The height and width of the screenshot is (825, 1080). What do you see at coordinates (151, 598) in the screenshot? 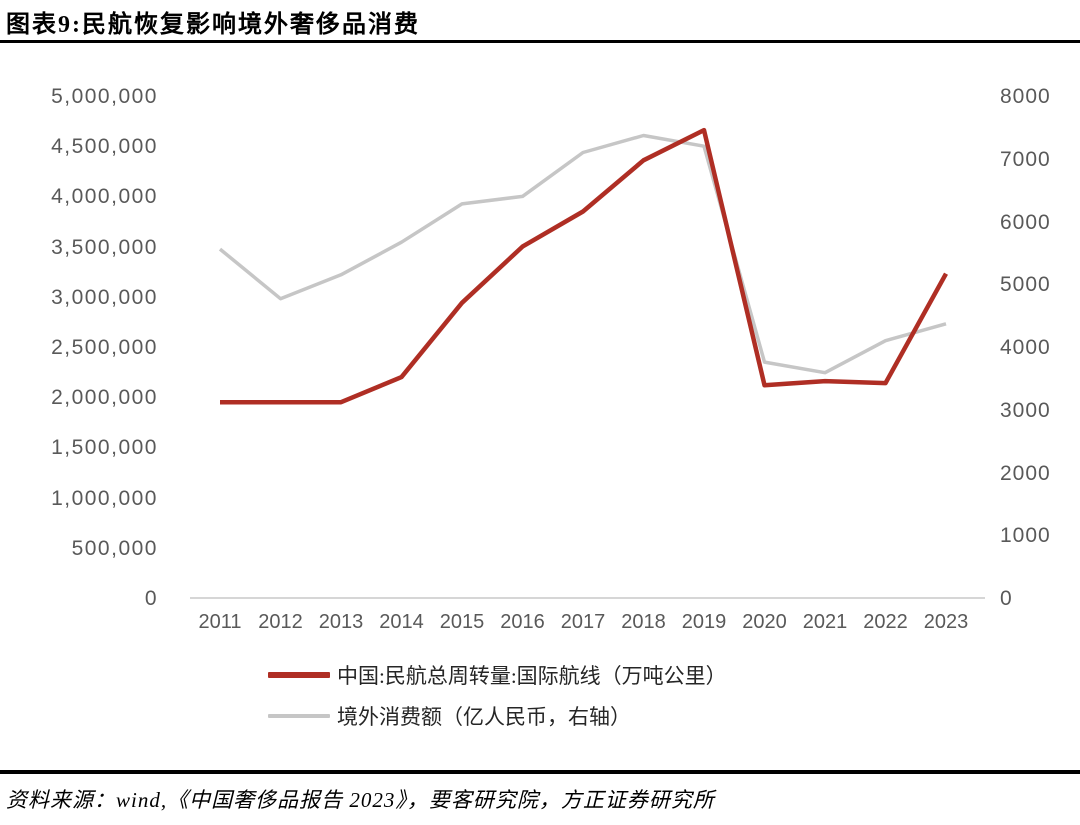
I see `y-tick-label-left: 0` at bounding box center [151, 598].